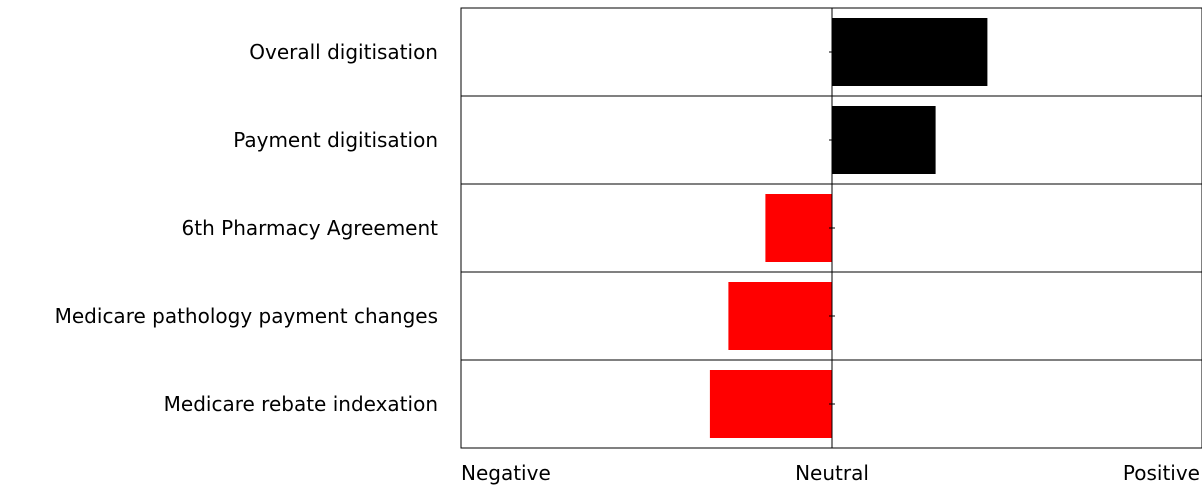  I want to click on category-label-medicare-rebate-indexation: Medicare rebate indexation, so click(301, 404).